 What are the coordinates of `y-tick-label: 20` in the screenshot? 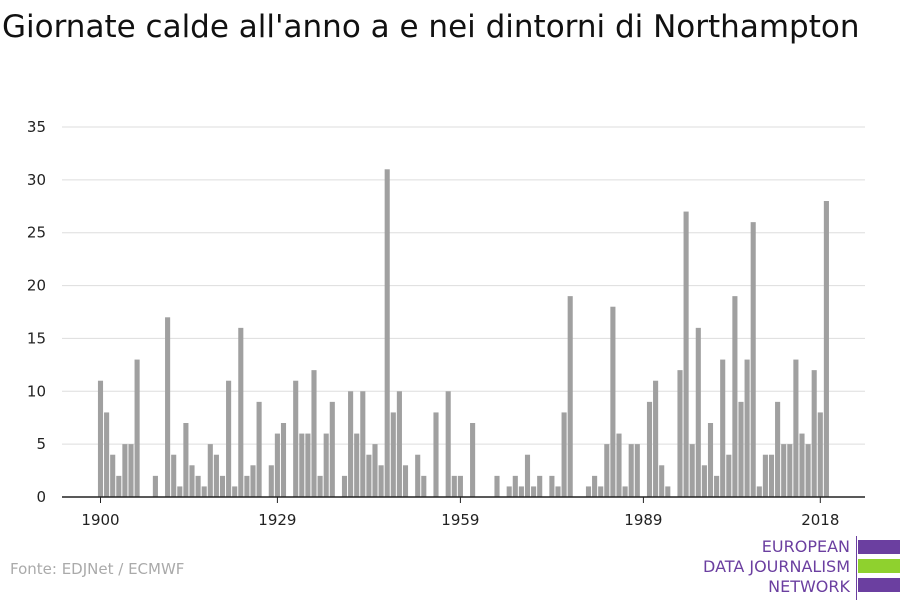 It's located at (36, 286).